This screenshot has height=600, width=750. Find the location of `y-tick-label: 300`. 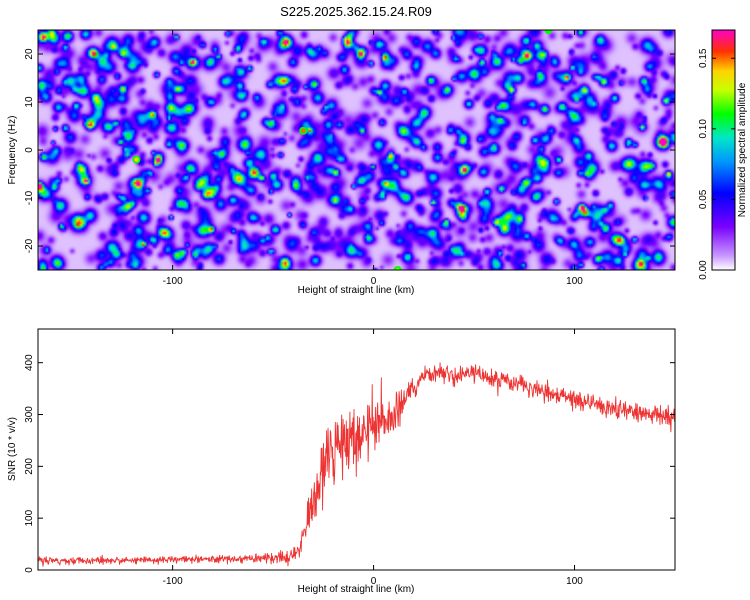

y-tick-label: 300 is located at coordinates (29, 414).